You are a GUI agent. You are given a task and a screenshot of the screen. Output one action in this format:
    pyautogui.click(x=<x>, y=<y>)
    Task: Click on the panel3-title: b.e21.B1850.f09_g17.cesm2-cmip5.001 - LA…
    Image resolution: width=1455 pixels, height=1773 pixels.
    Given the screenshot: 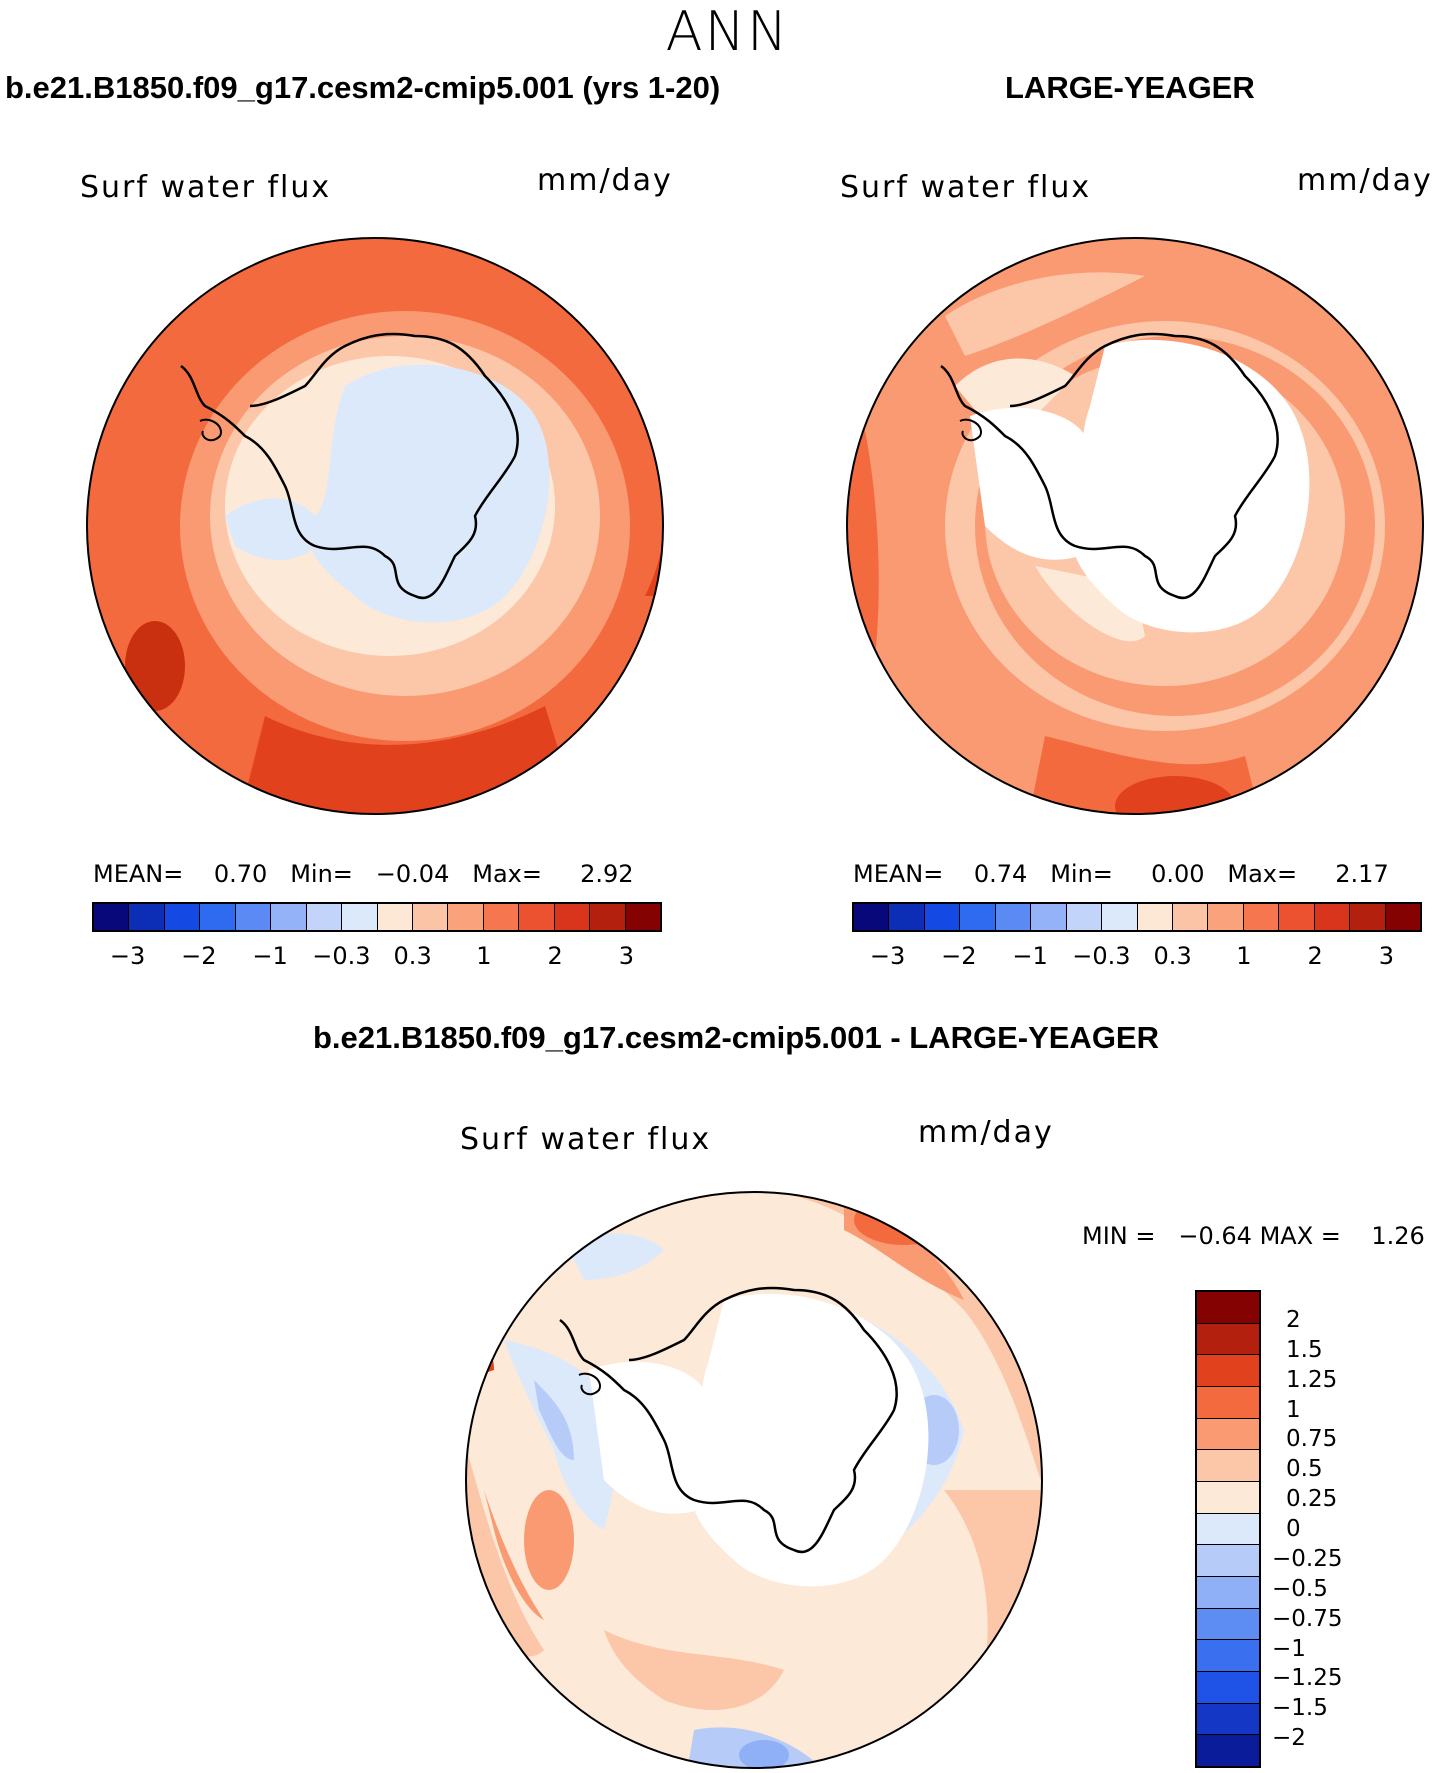 What is the action you would take?
    pyautogui.click(x=736, y=1037)
    